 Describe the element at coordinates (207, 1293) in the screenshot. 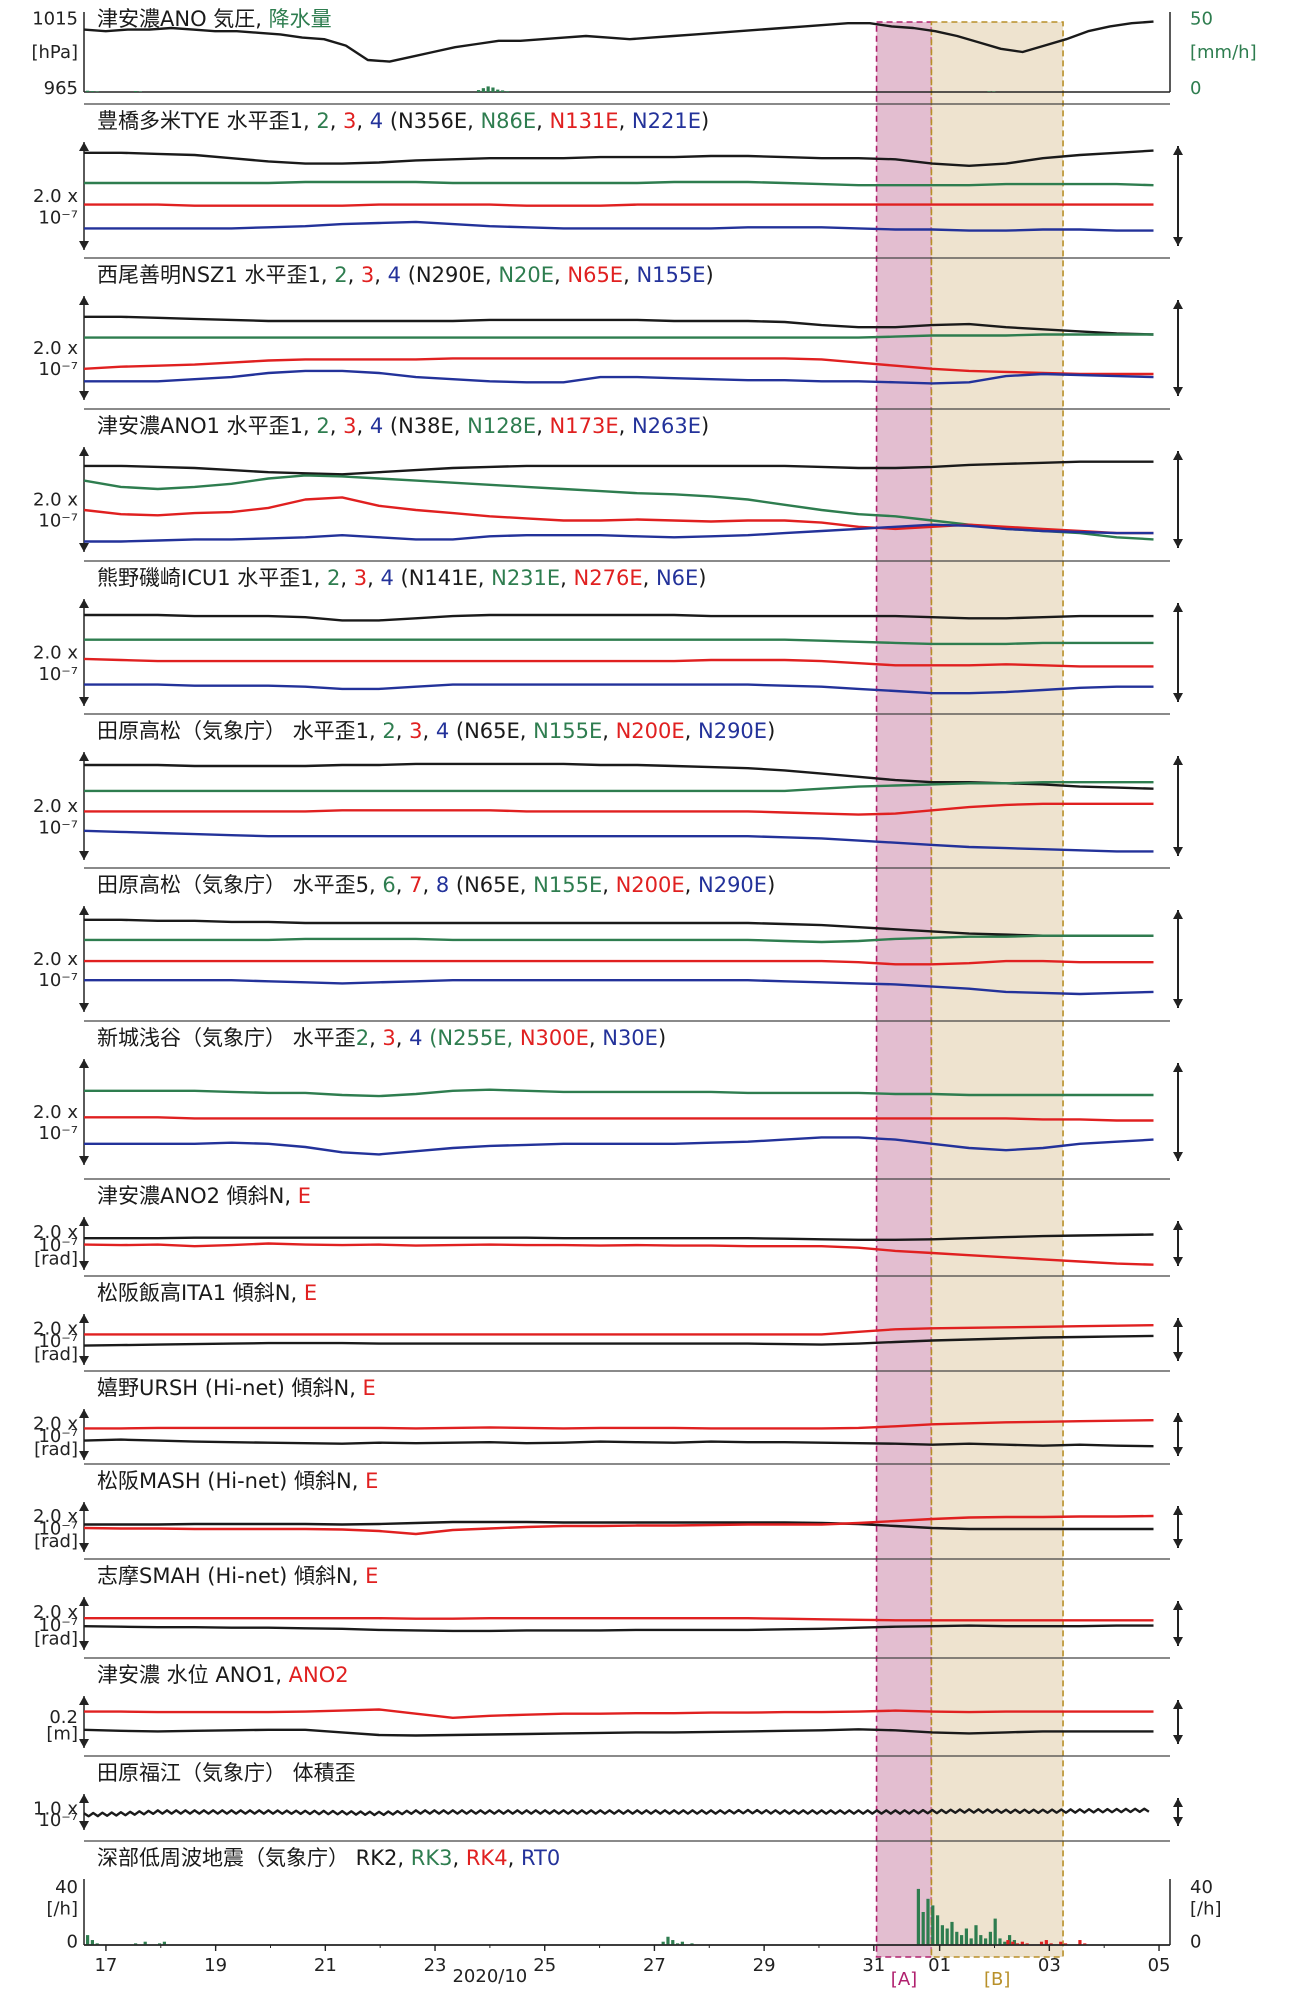

I see `panel-title: 松阪飯高ITA1 傾斜N, E` at that location.